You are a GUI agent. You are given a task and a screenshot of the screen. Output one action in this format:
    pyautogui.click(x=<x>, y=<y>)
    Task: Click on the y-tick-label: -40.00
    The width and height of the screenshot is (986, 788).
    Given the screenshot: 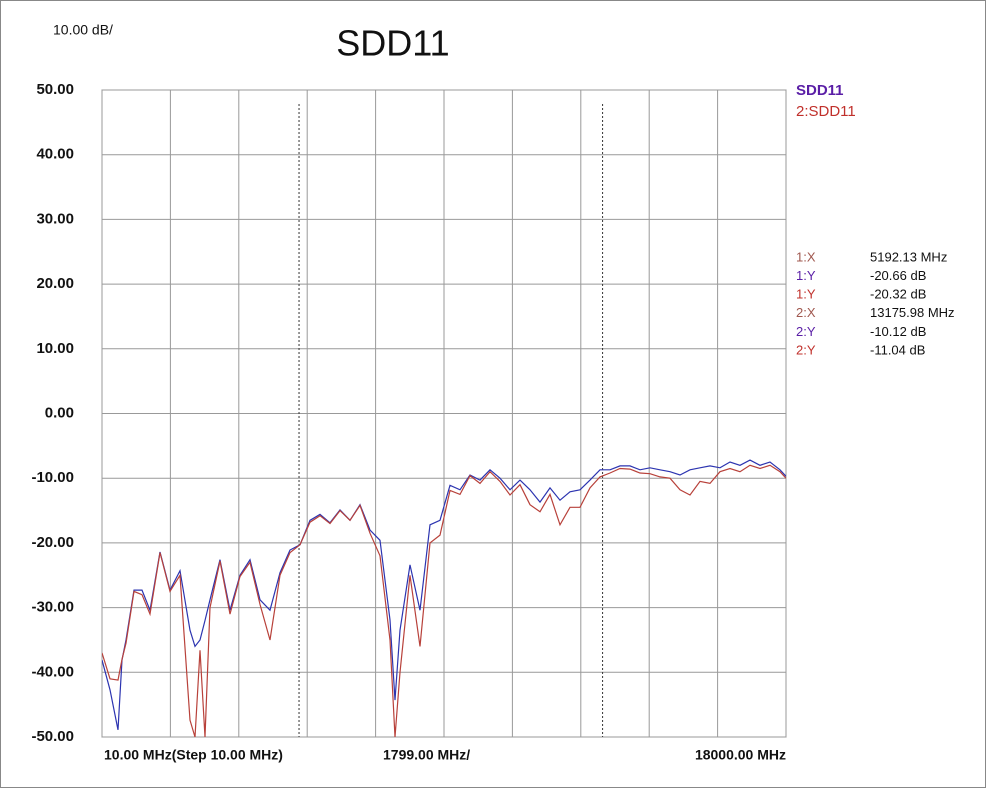 What is the action you would take?
    pyautogui.click(x=52, y=671)
    